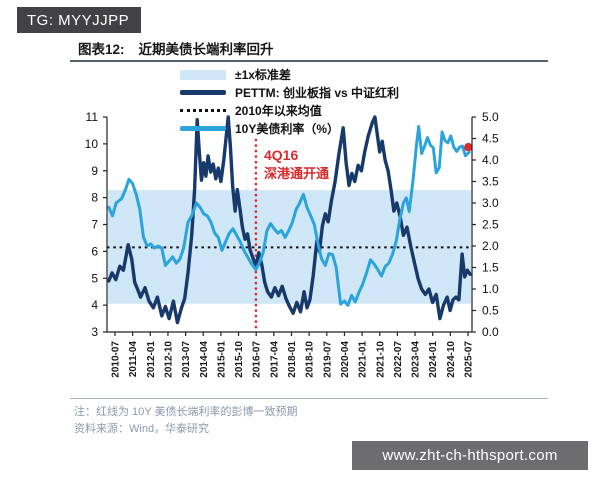 Image resolution: width=600 pixels, height=480 pixels. I want to click on left-axis-label: 4, so click(94, 305).